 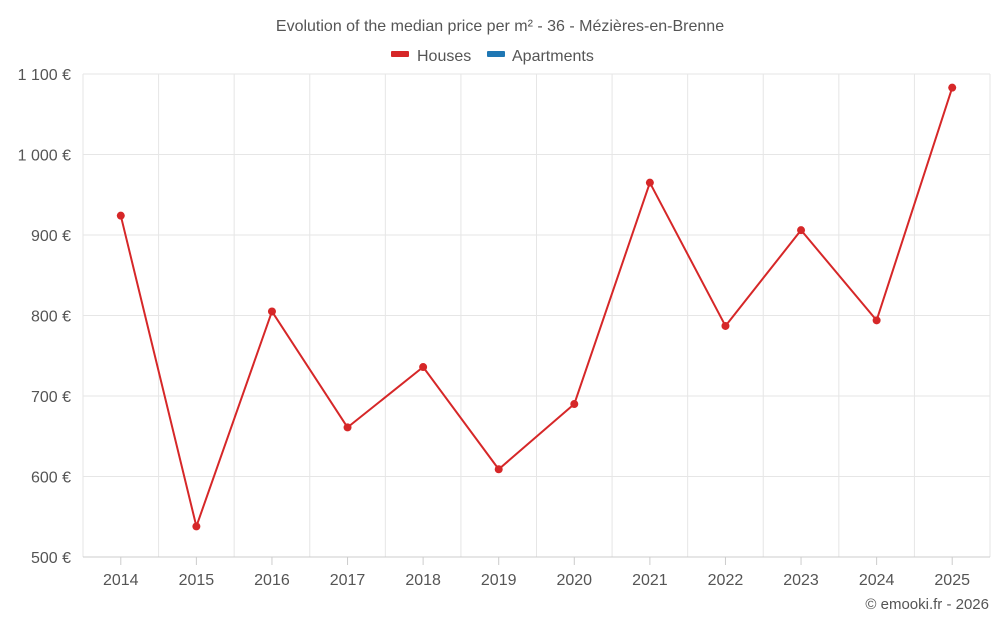 I want to click on legend-item-houses: Houses, so click(x=431, y=56).